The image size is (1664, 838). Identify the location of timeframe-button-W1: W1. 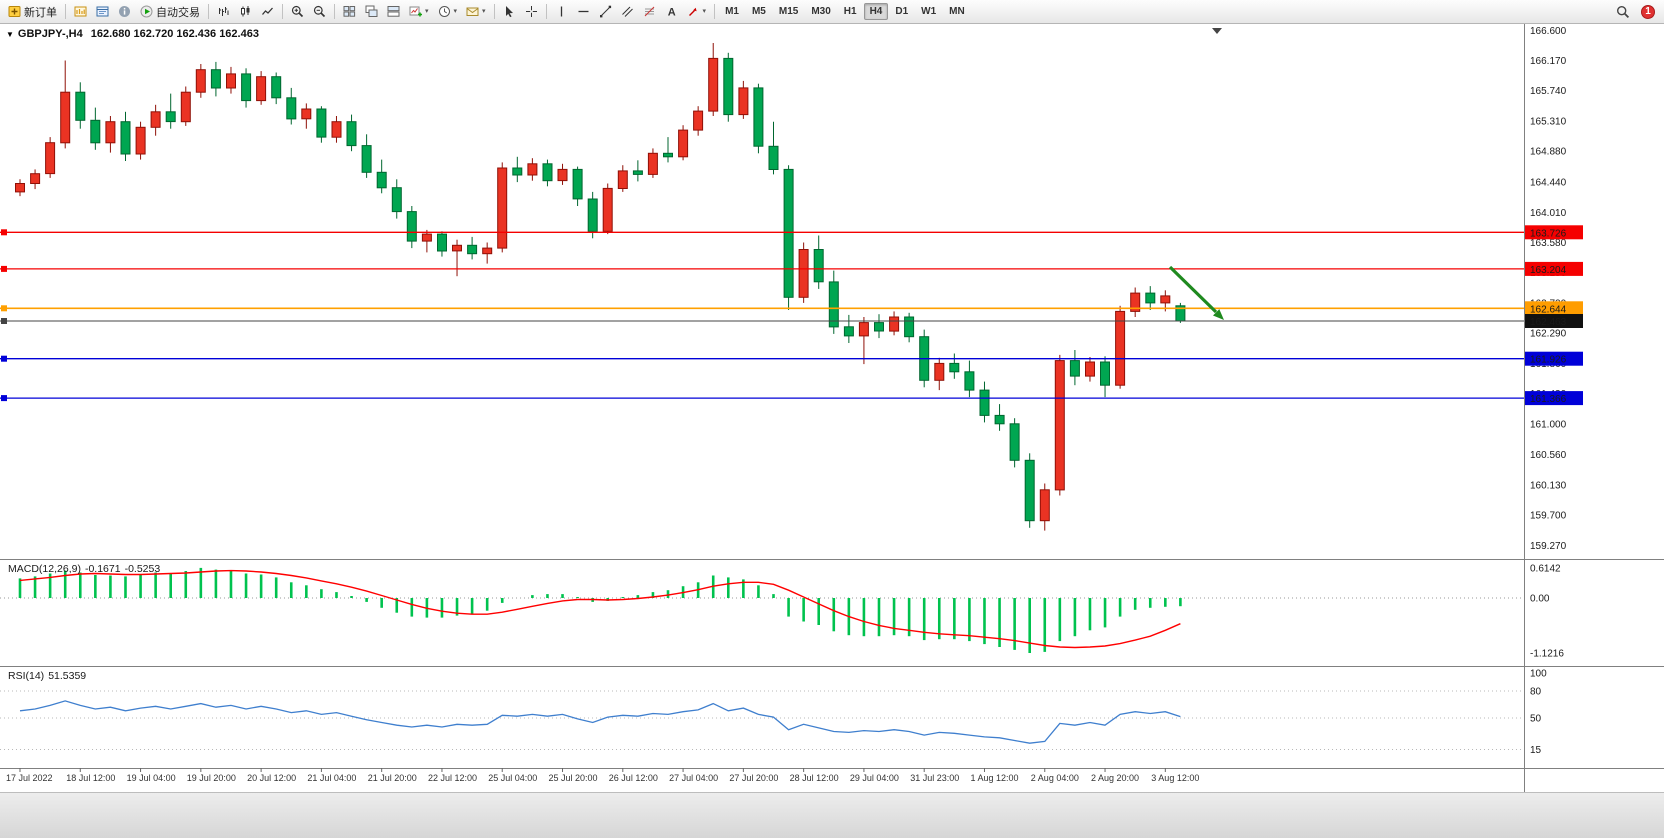
(929, 11).